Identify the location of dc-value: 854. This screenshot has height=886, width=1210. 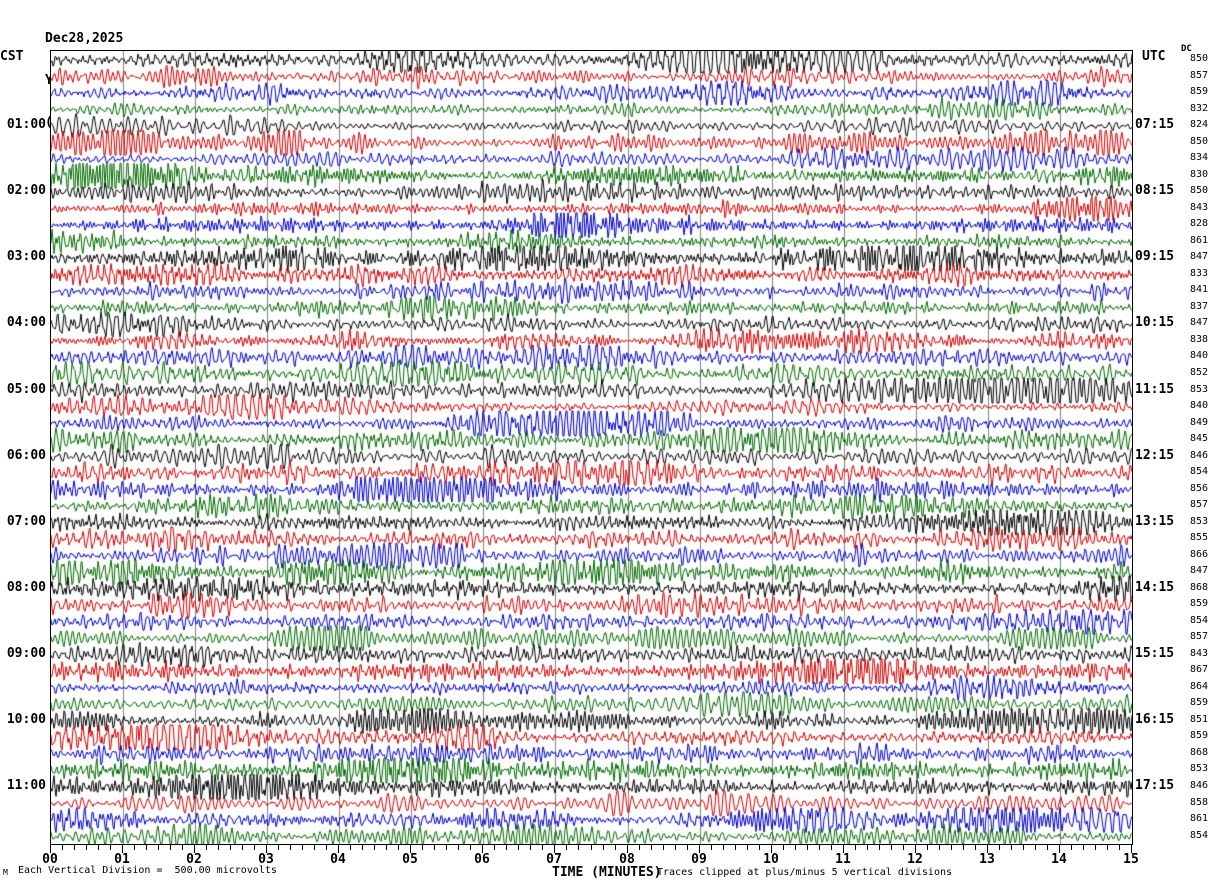
(1198, 472).